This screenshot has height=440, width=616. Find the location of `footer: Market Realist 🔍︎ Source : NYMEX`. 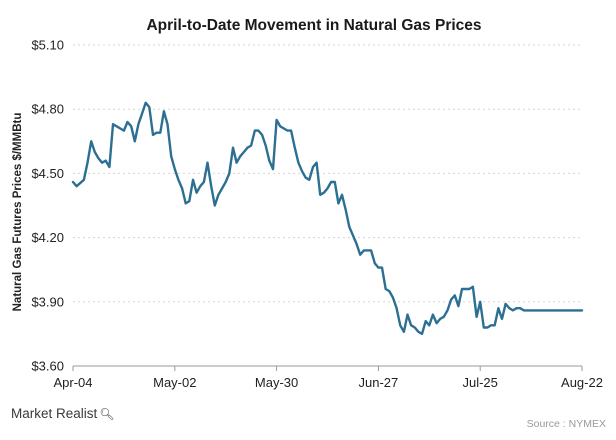

footer: Market Realist 🔍︎ Source : NYMEX is located at coordinates (308, 421).